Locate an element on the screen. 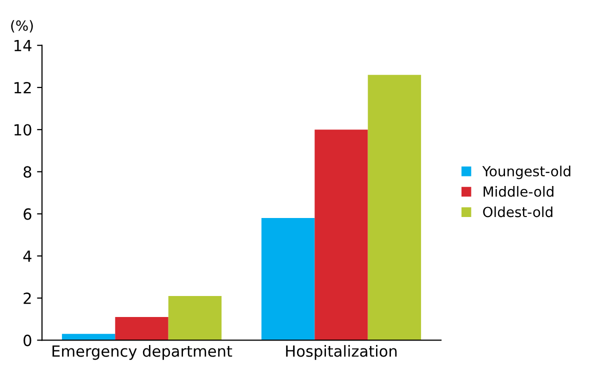 Image resolution: width=600 pixels, height=378 pixels. x-tick-label: Emergency department is located at coordinates (142, 352).